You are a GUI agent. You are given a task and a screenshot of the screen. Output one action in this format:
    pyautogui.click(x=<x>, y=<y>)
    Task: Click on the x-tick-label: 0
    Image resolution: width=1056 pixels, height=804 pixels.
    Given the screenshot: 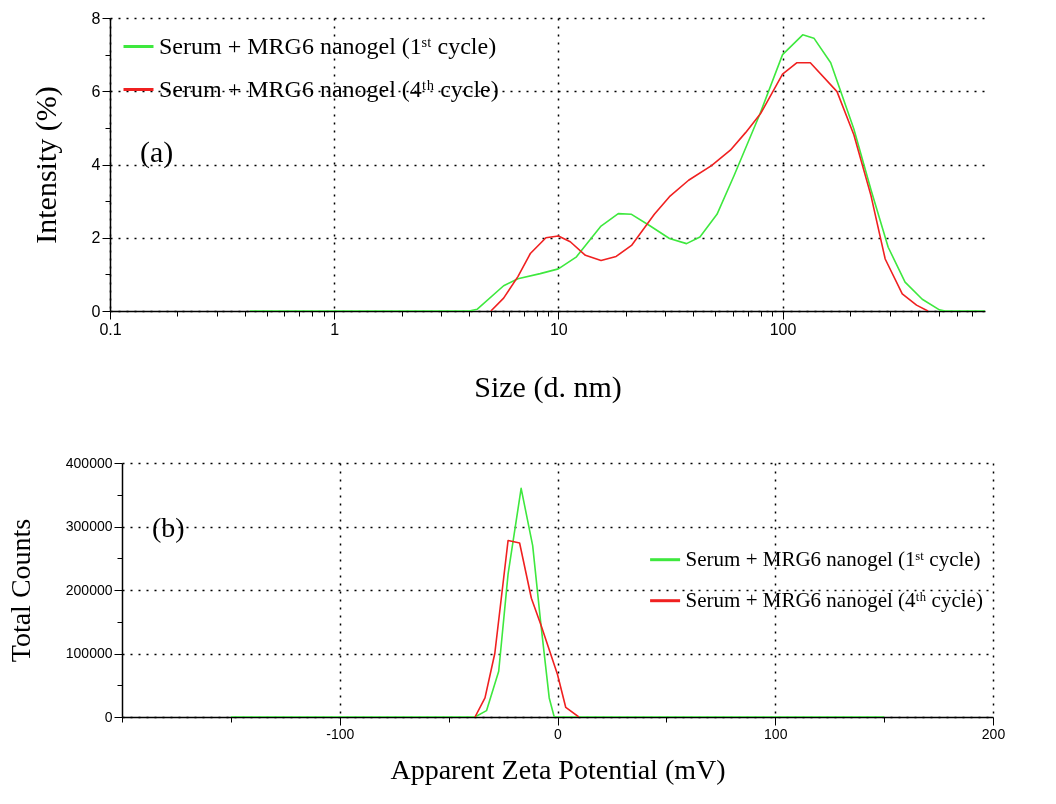 What is the action you would take?
    pyautogui.click(x=558, y=733)
    